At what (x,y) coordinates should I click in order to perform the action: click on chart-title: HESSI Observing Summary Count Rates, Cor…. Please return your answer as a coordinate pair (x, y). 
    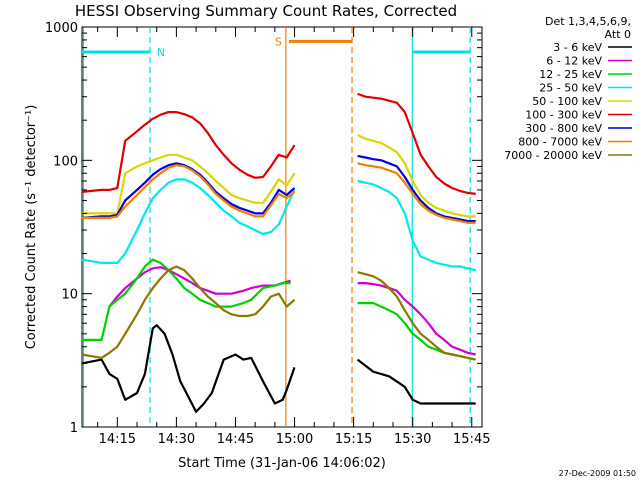
    Looking at the image, I should click on (266, 11).